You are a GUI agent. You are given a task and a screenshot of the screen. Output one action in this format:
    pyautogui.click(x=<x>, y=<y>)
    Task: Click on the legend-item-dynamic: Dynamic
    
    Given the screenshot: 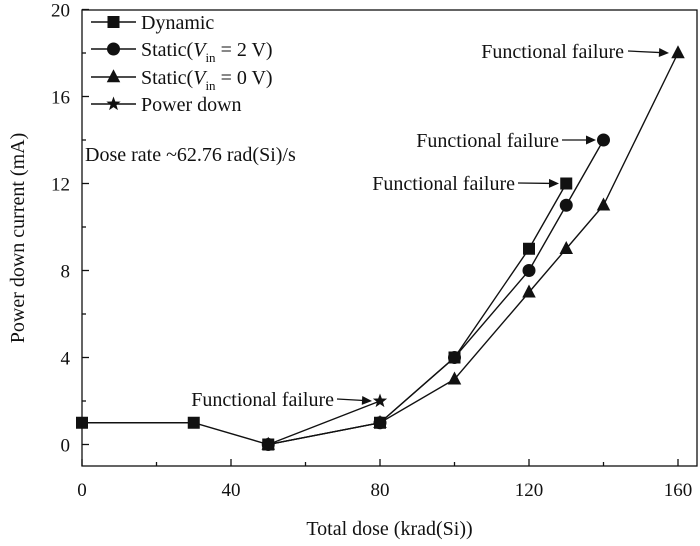 What is the action you would take?
    pyautogui.click(x=152, y=23)
    